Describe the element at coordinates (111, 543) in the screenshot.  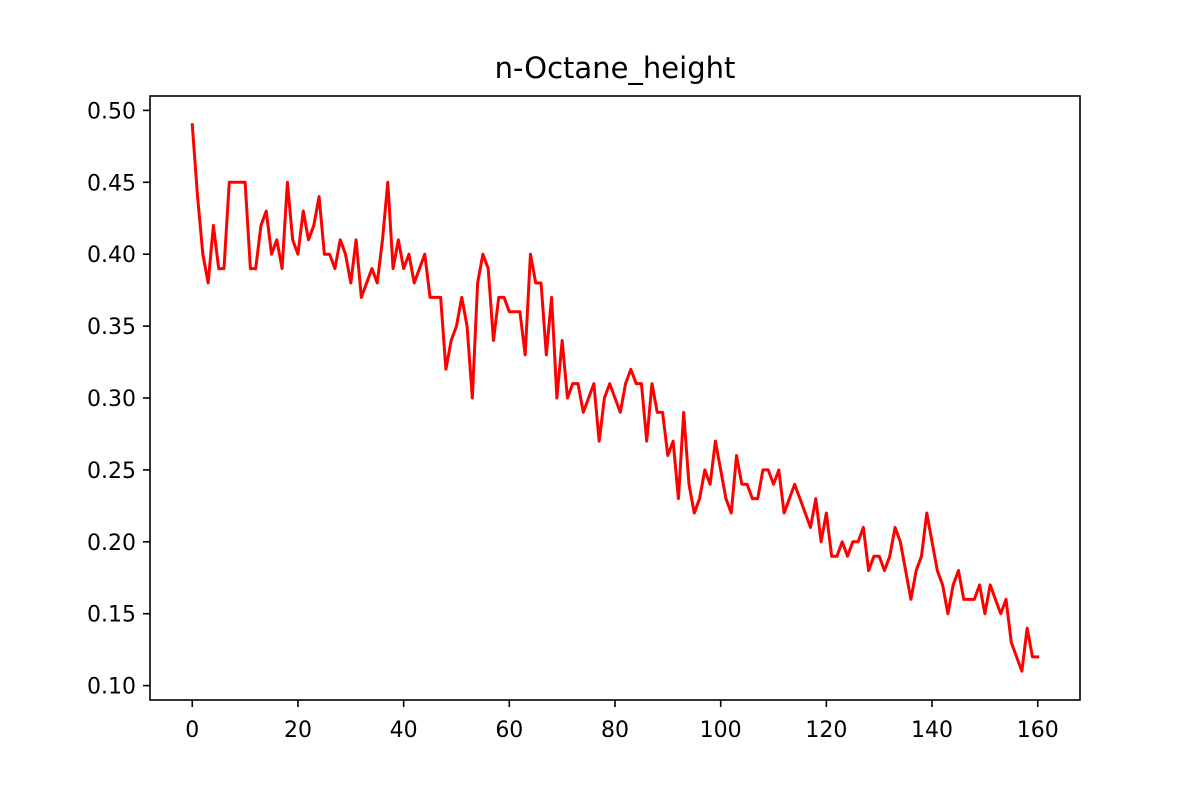
I see `y-tick-label: 0.20` at that location.